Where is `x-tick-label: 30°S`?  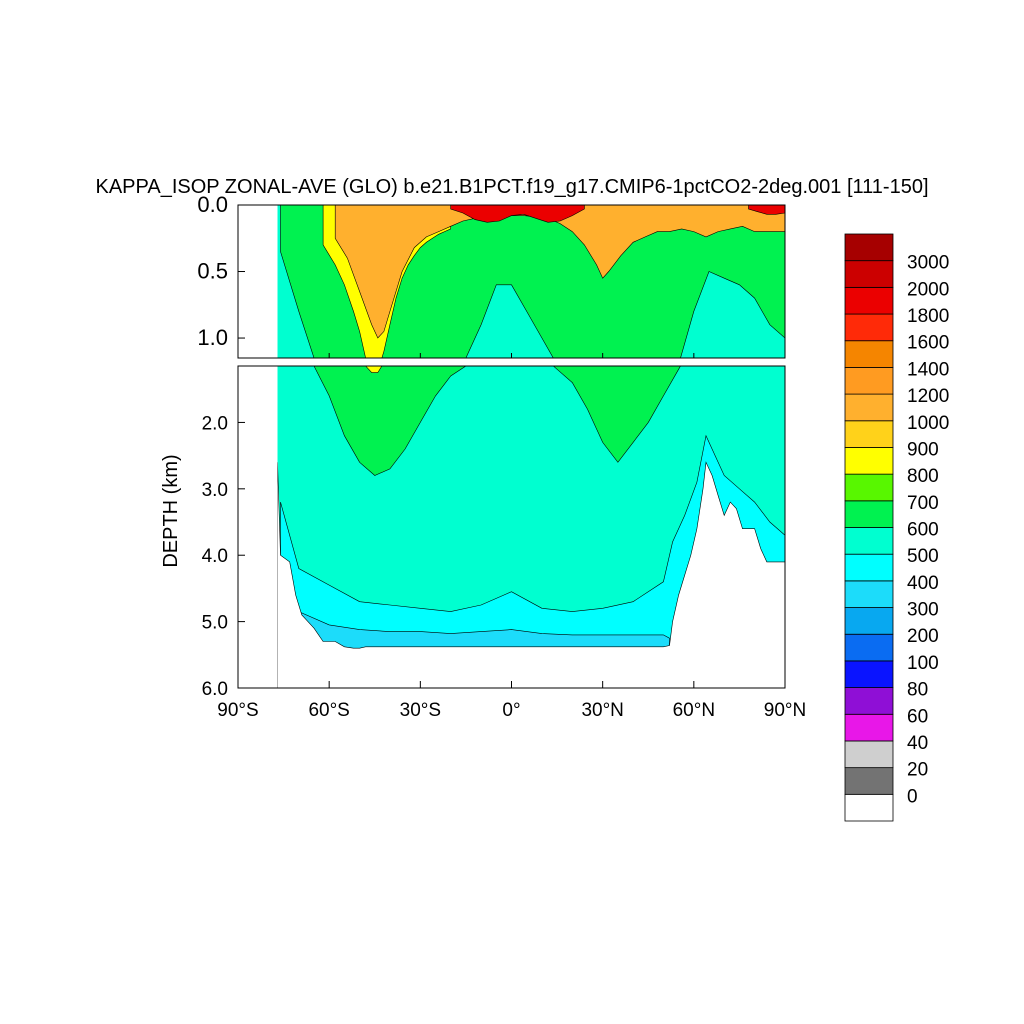
x-tick-label: 30°S is located at coordinates (420, 710).